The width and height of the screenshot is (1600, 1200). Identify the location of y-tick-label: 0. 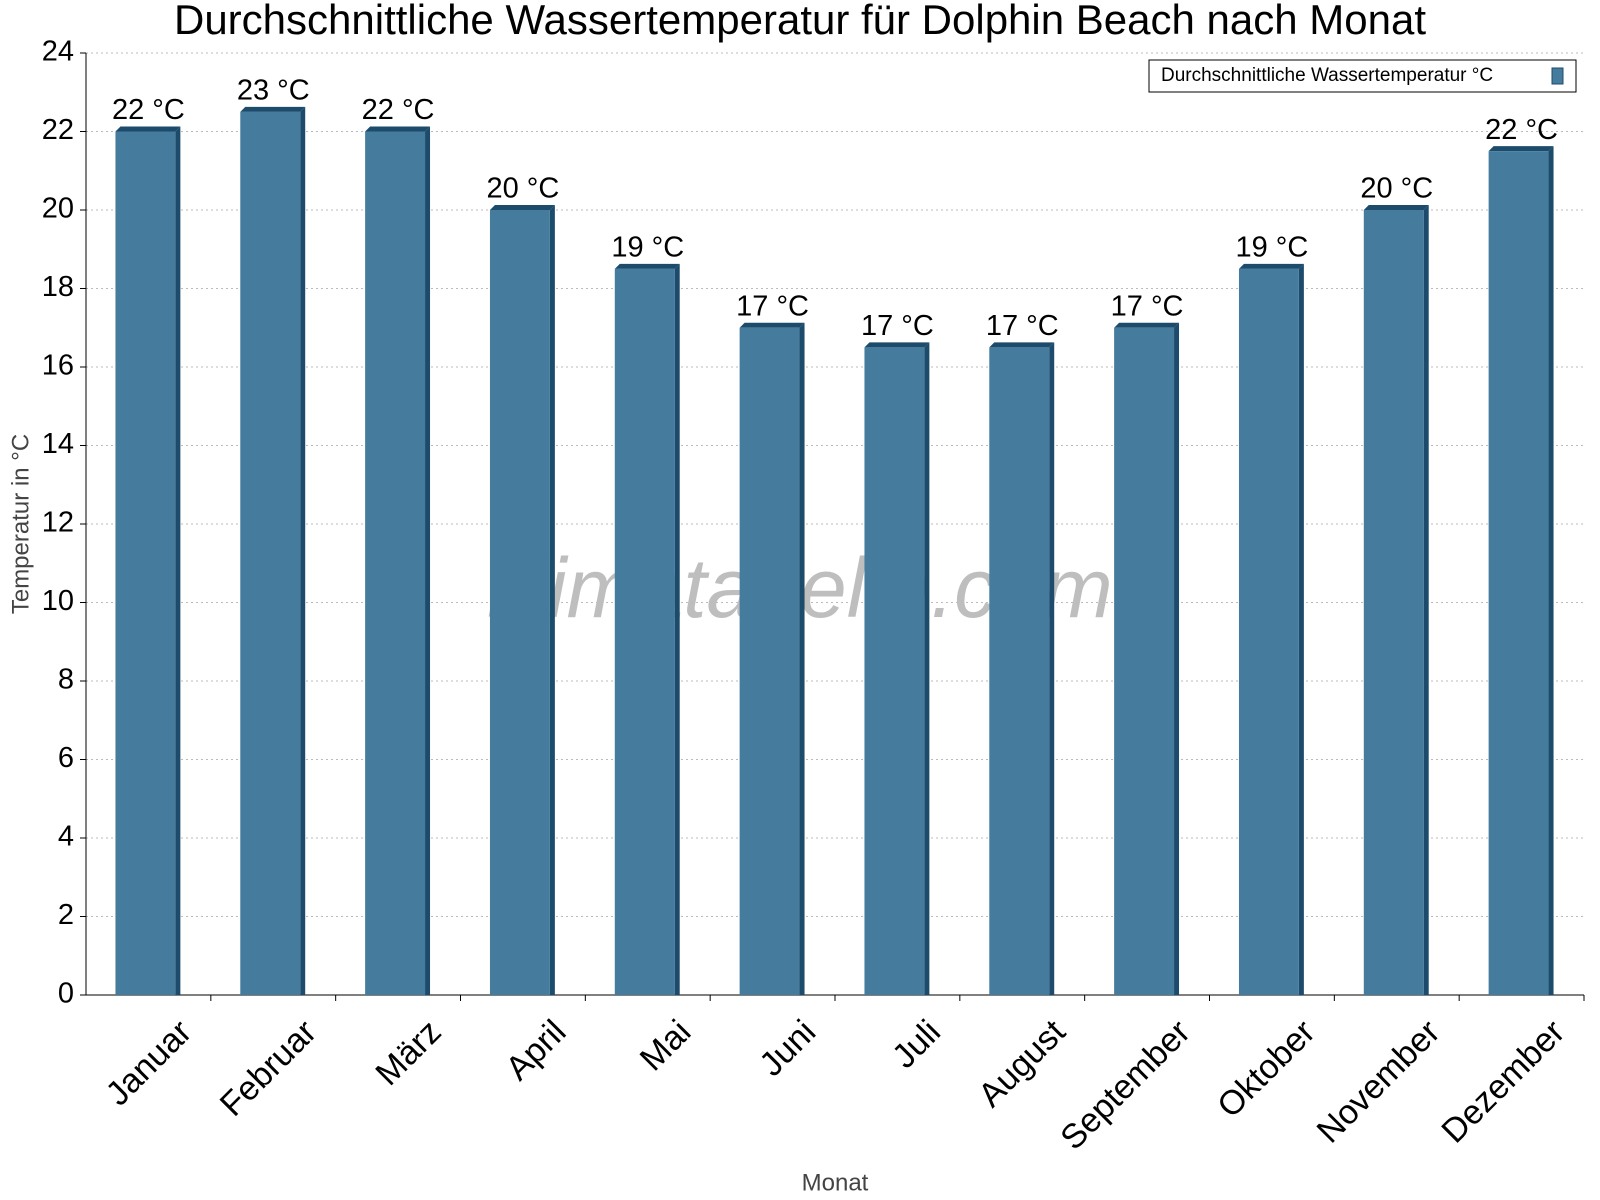
(66, 994).